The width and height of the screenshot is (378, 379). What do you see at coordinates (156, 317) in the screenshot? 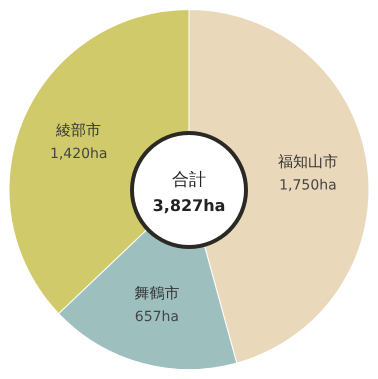
I see `data-label: 657ha` at bounding box center [156, 317].